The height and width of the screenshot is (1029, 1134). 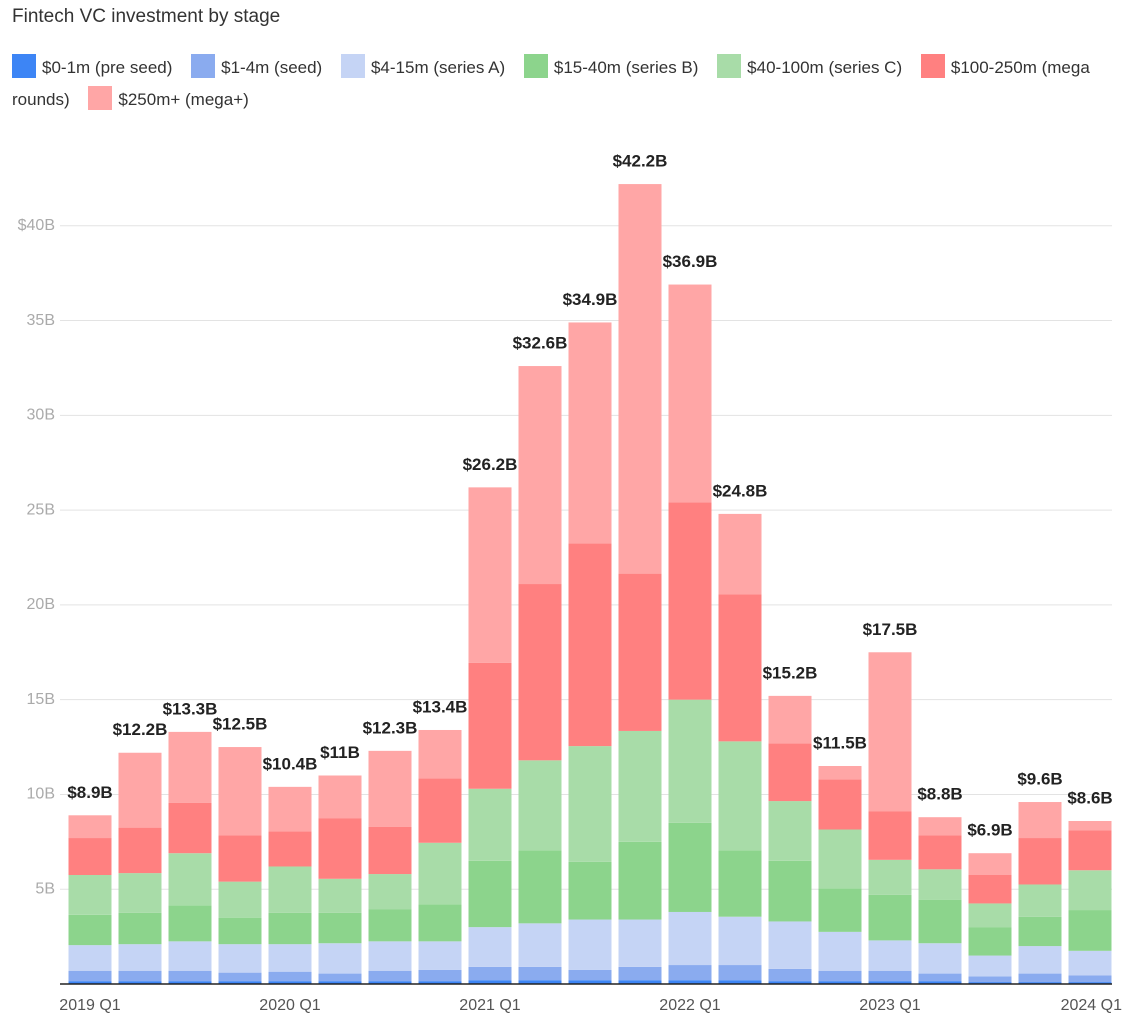 I want to click on y-tick-label: 25B, so click(x=41, y=509).